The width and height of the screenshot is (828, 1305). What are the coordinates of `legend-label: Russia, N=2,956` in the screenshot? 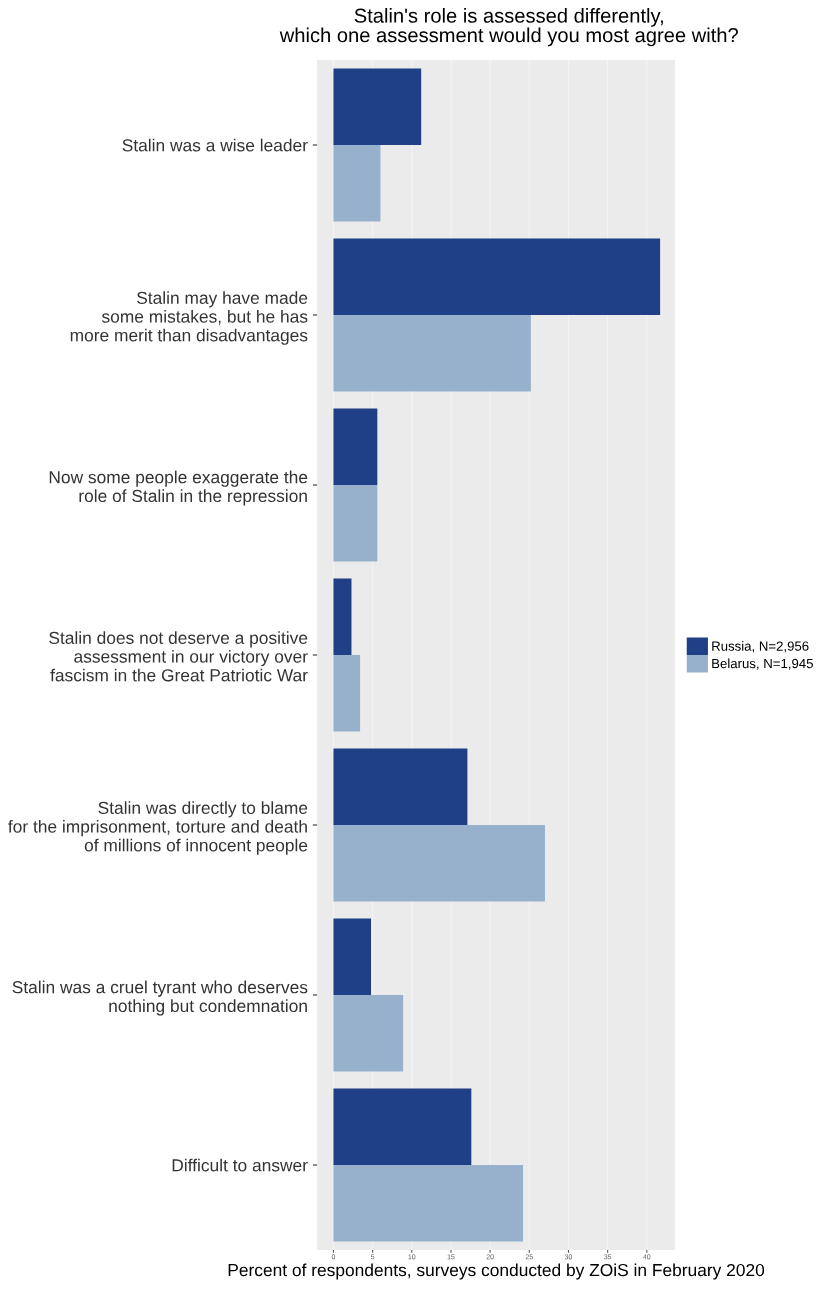 It's located at (760, 647).